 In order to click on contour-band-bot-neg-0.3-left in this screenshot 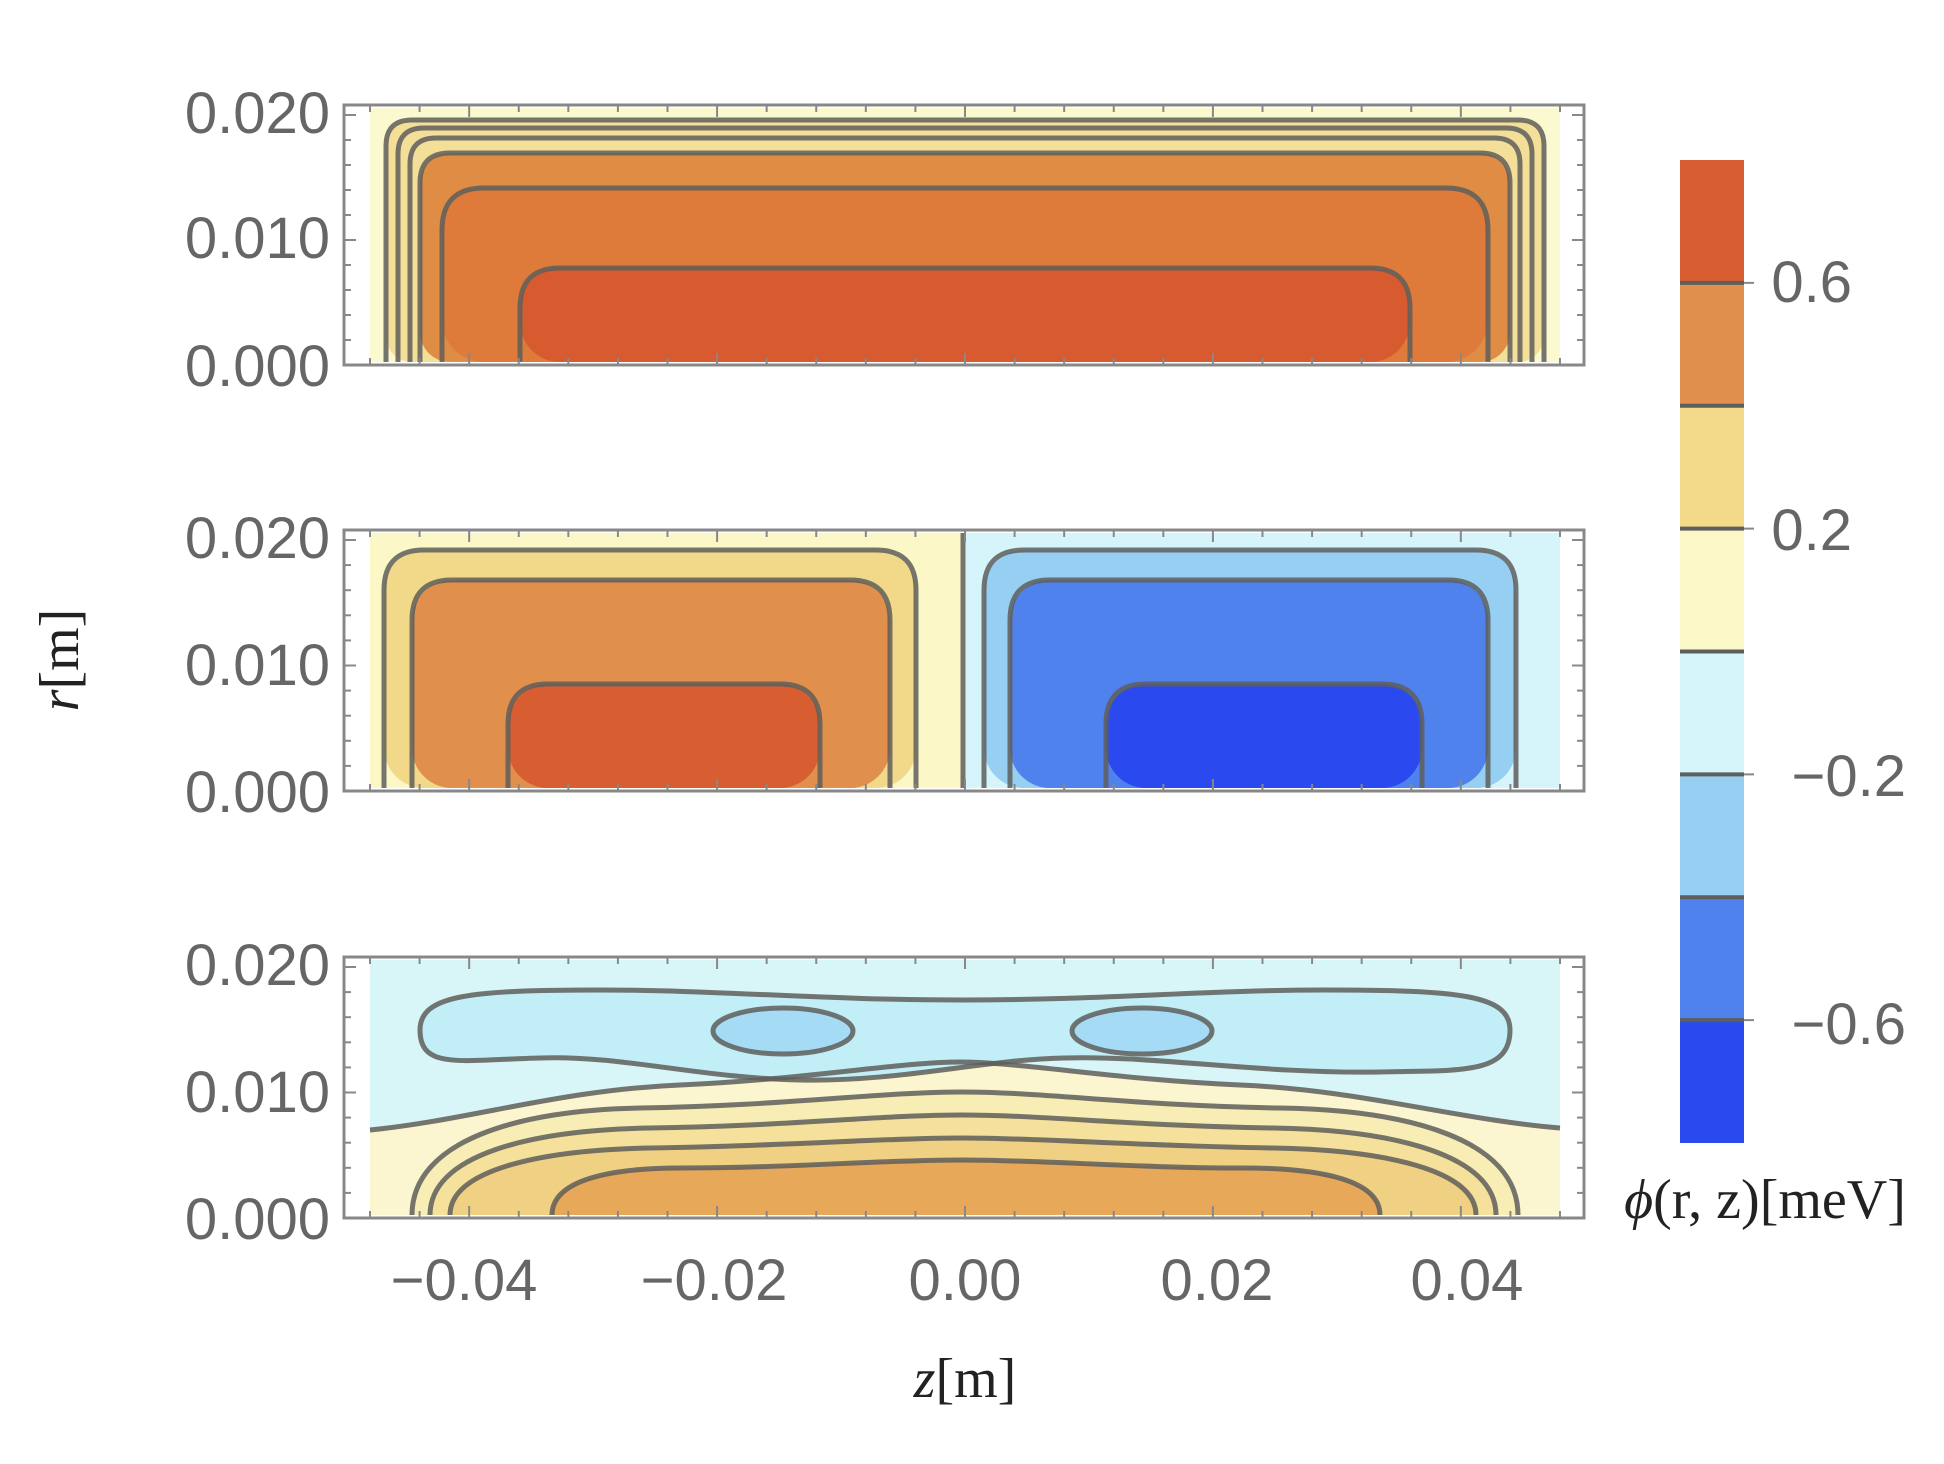, I will do `click(783, 1031)`.